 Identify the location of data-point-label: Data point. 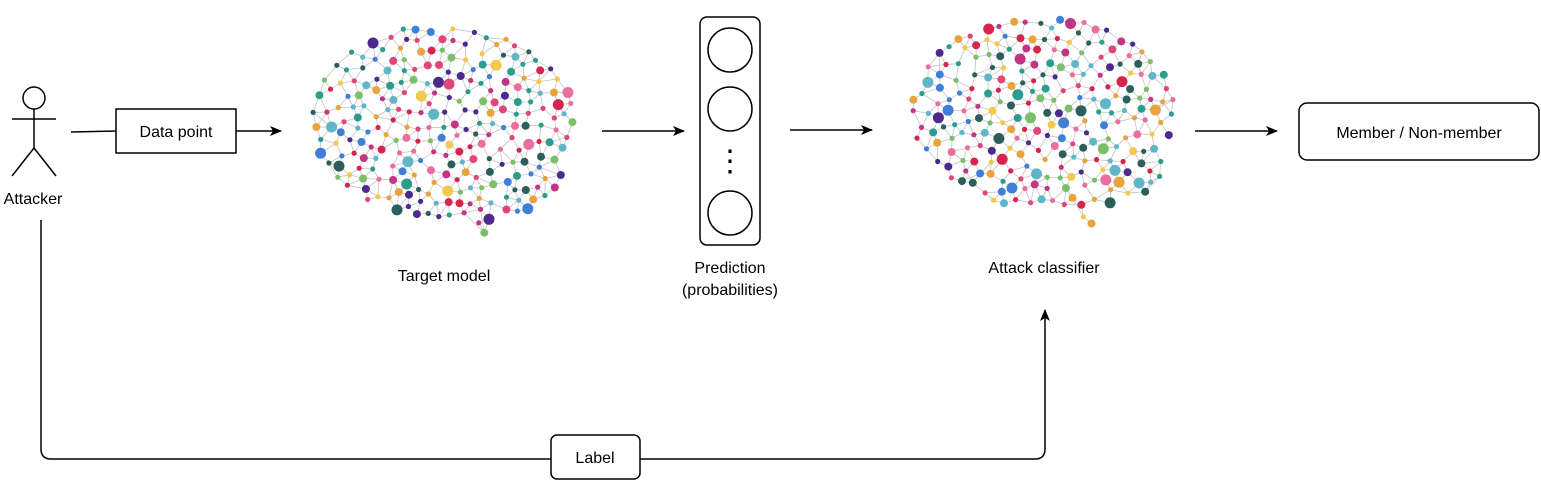
(176, 132).